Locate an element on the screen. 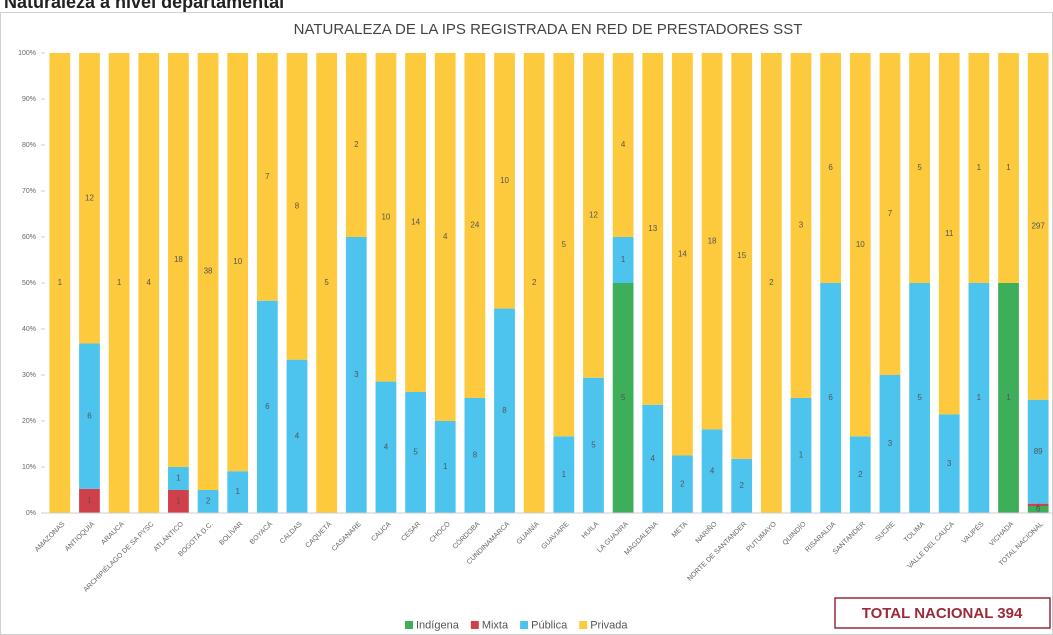 This screenshot has width=1053, height=635. y-tick-label: 80% is located at coordinates (29, 145).